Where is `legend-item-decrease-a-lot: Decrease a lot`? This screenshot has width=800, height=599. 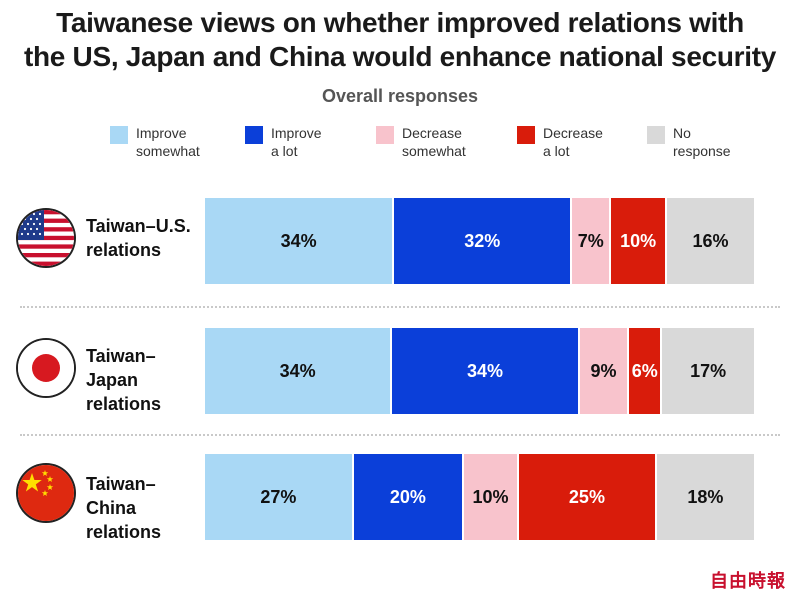 legend-item-decrease-a-lot: Decrease a lot is located at coordinates (580, 142).